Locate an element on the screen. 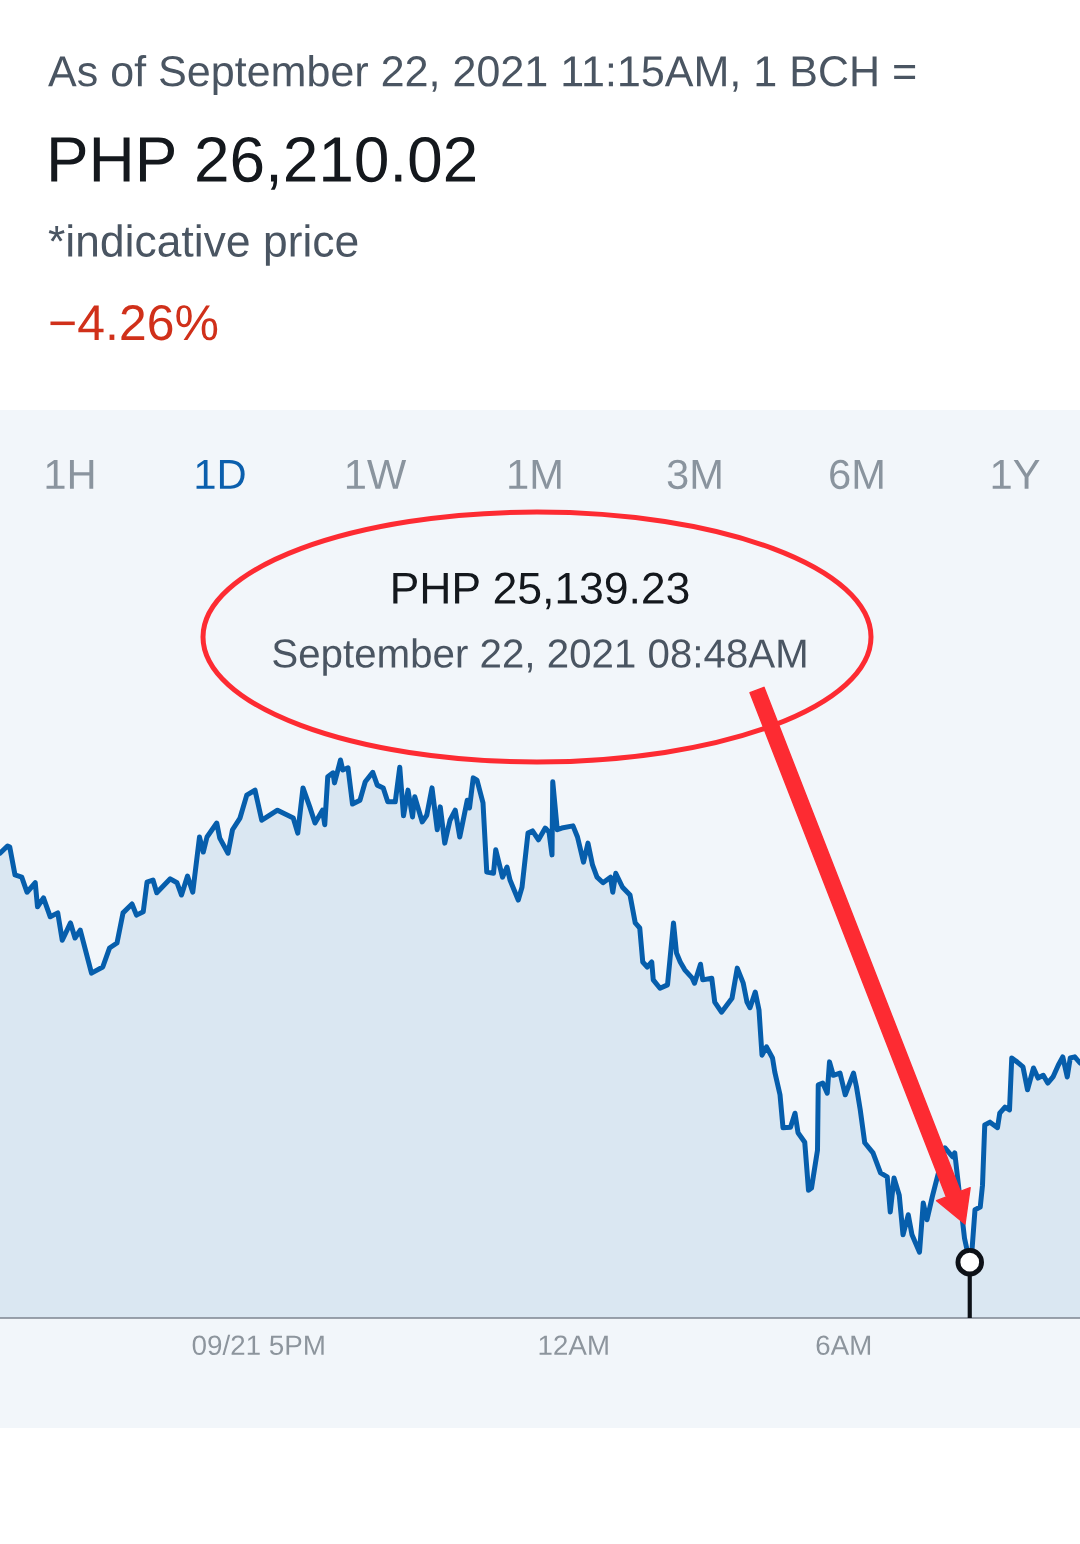 This screenshot has width=1080, height=1544. chart-title: PHP 26,210.02 is located at coordinates (263, 163).